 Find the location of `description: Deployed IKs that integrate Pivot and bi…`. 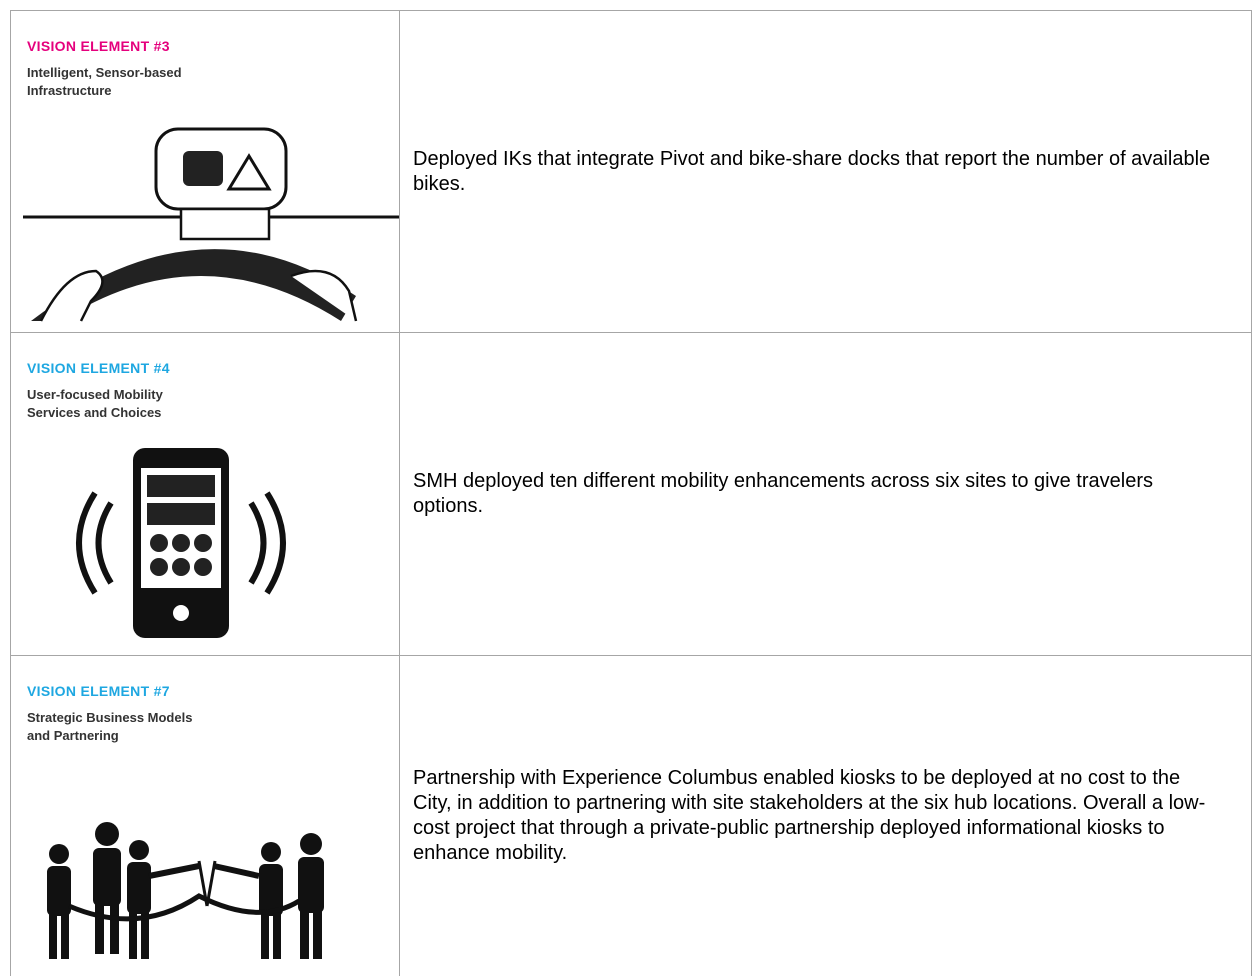

description: Deployed IKs that integrate Pivot and bi… is located at coordinates (812, 171).